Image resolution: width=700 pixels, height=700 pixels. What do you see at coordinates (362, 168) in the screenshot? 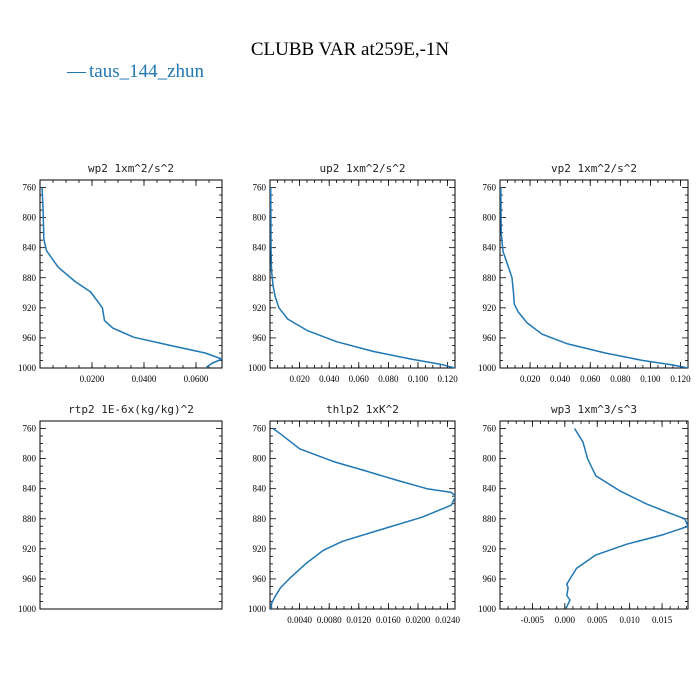
I see `subplot-title: up2 1xm^2/s^2` at bounding box center [362, 168].